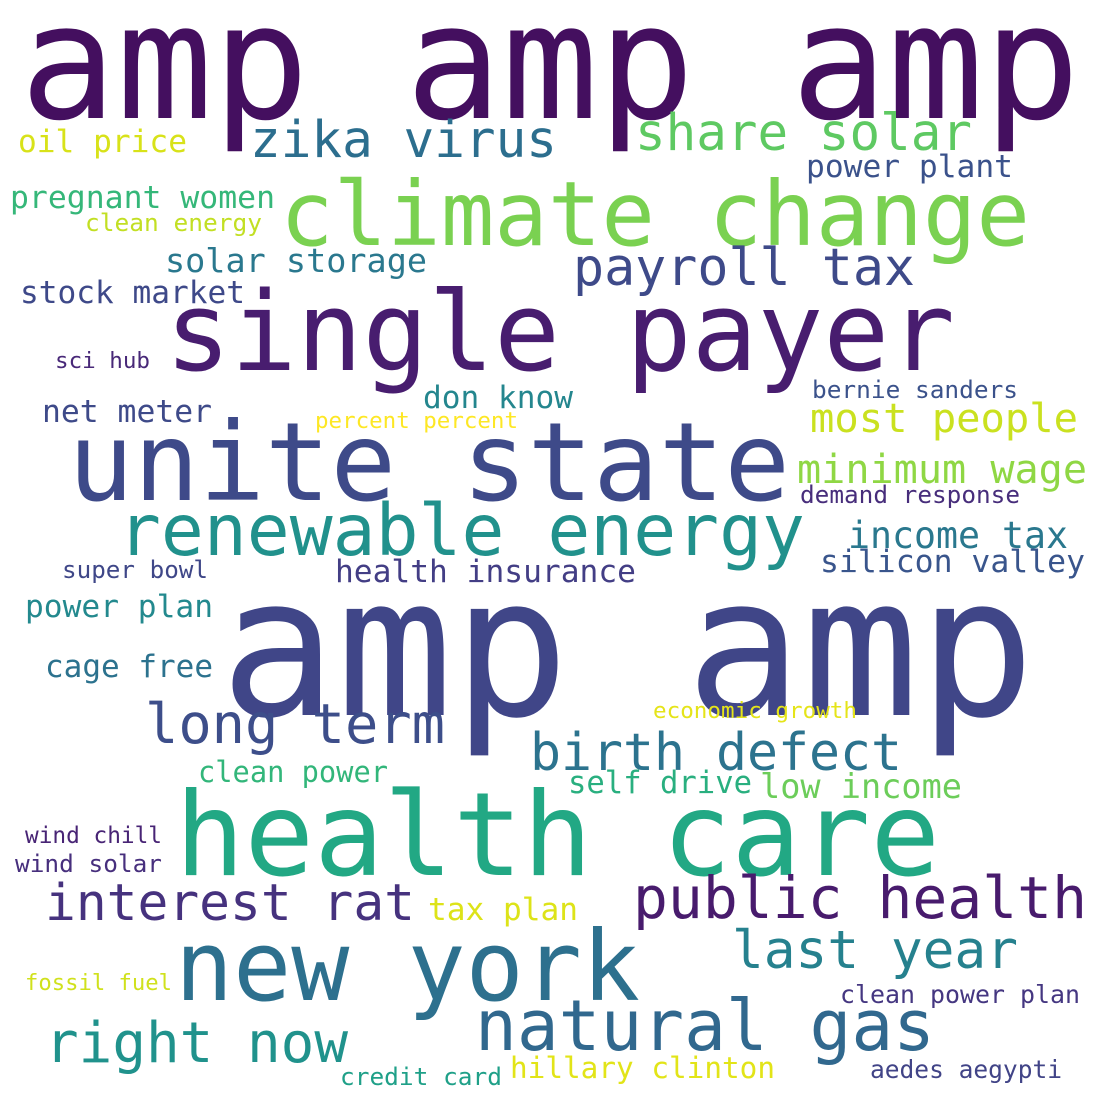 This screenshot has height=1101, width=1101. I want to click on word: tax plan, so click(503, 910).